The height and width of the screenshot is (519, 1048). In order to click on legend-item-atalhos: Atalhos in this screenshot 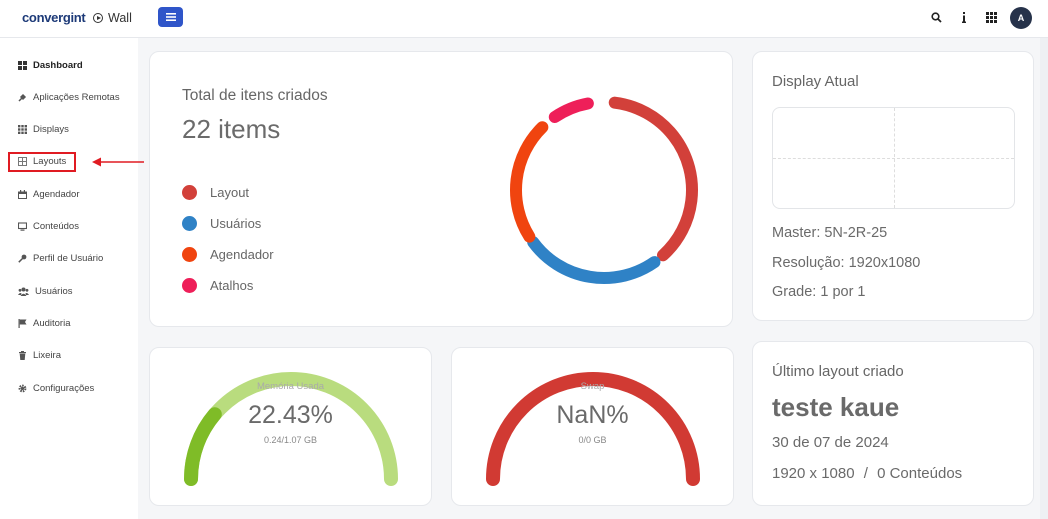, I will do `click(217, 285)`.